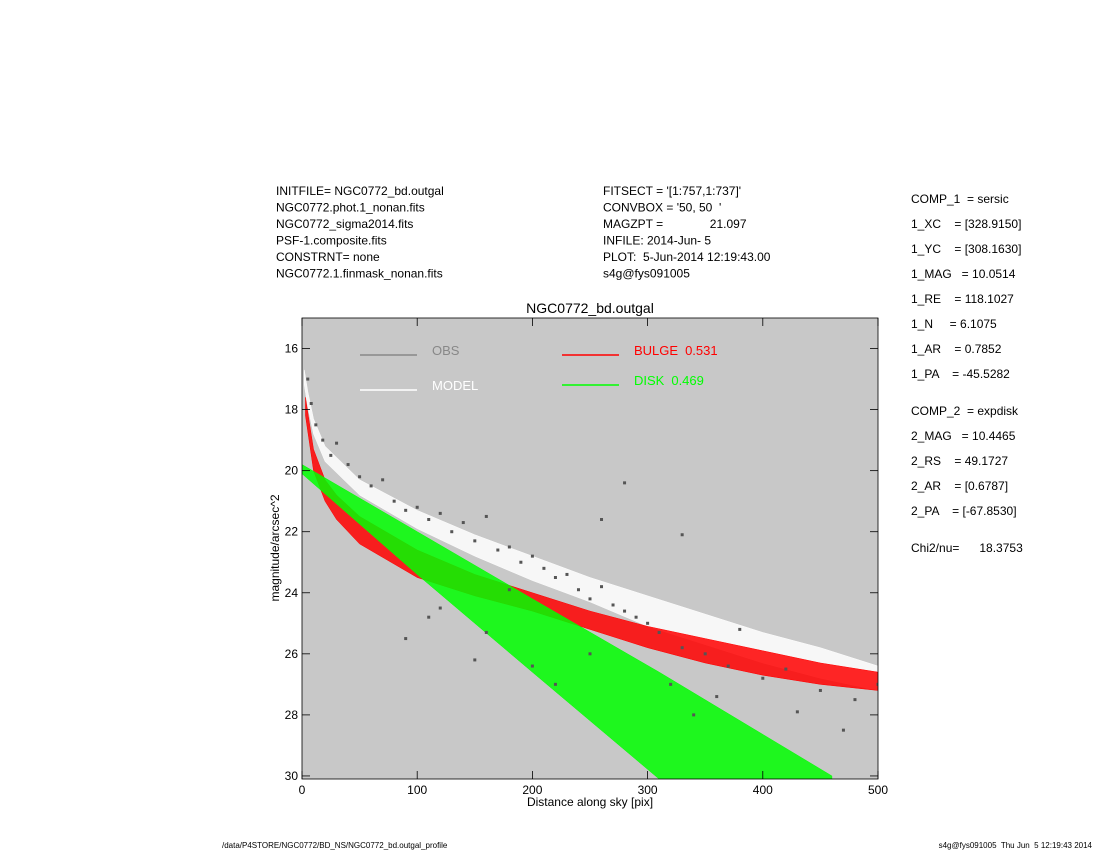  I want to click on legend-label: DISK 0.469, so click(669, 380).